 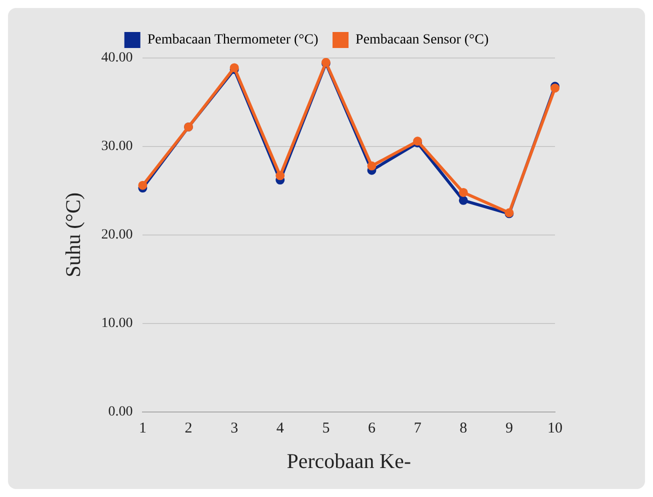 What do you see at coordinates (422, 40) in the screenshot?
I see `legend-label: Pembacaan Sensor (°C)` at bounding box center [422, 40].